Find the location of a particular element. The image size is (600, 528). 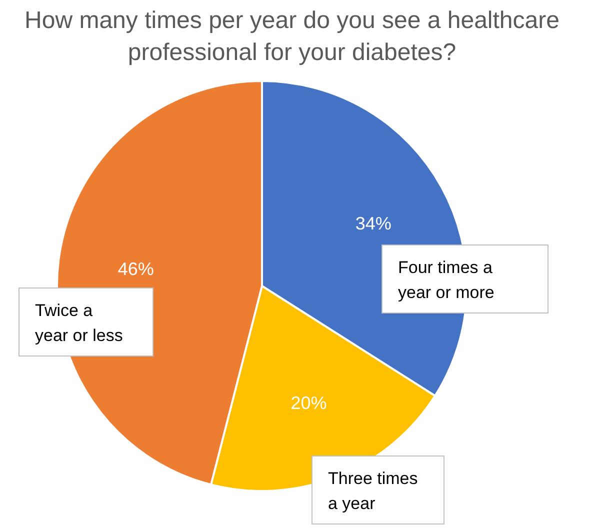

slice-label: Four times a year or more is located at coordinates (446, 280).